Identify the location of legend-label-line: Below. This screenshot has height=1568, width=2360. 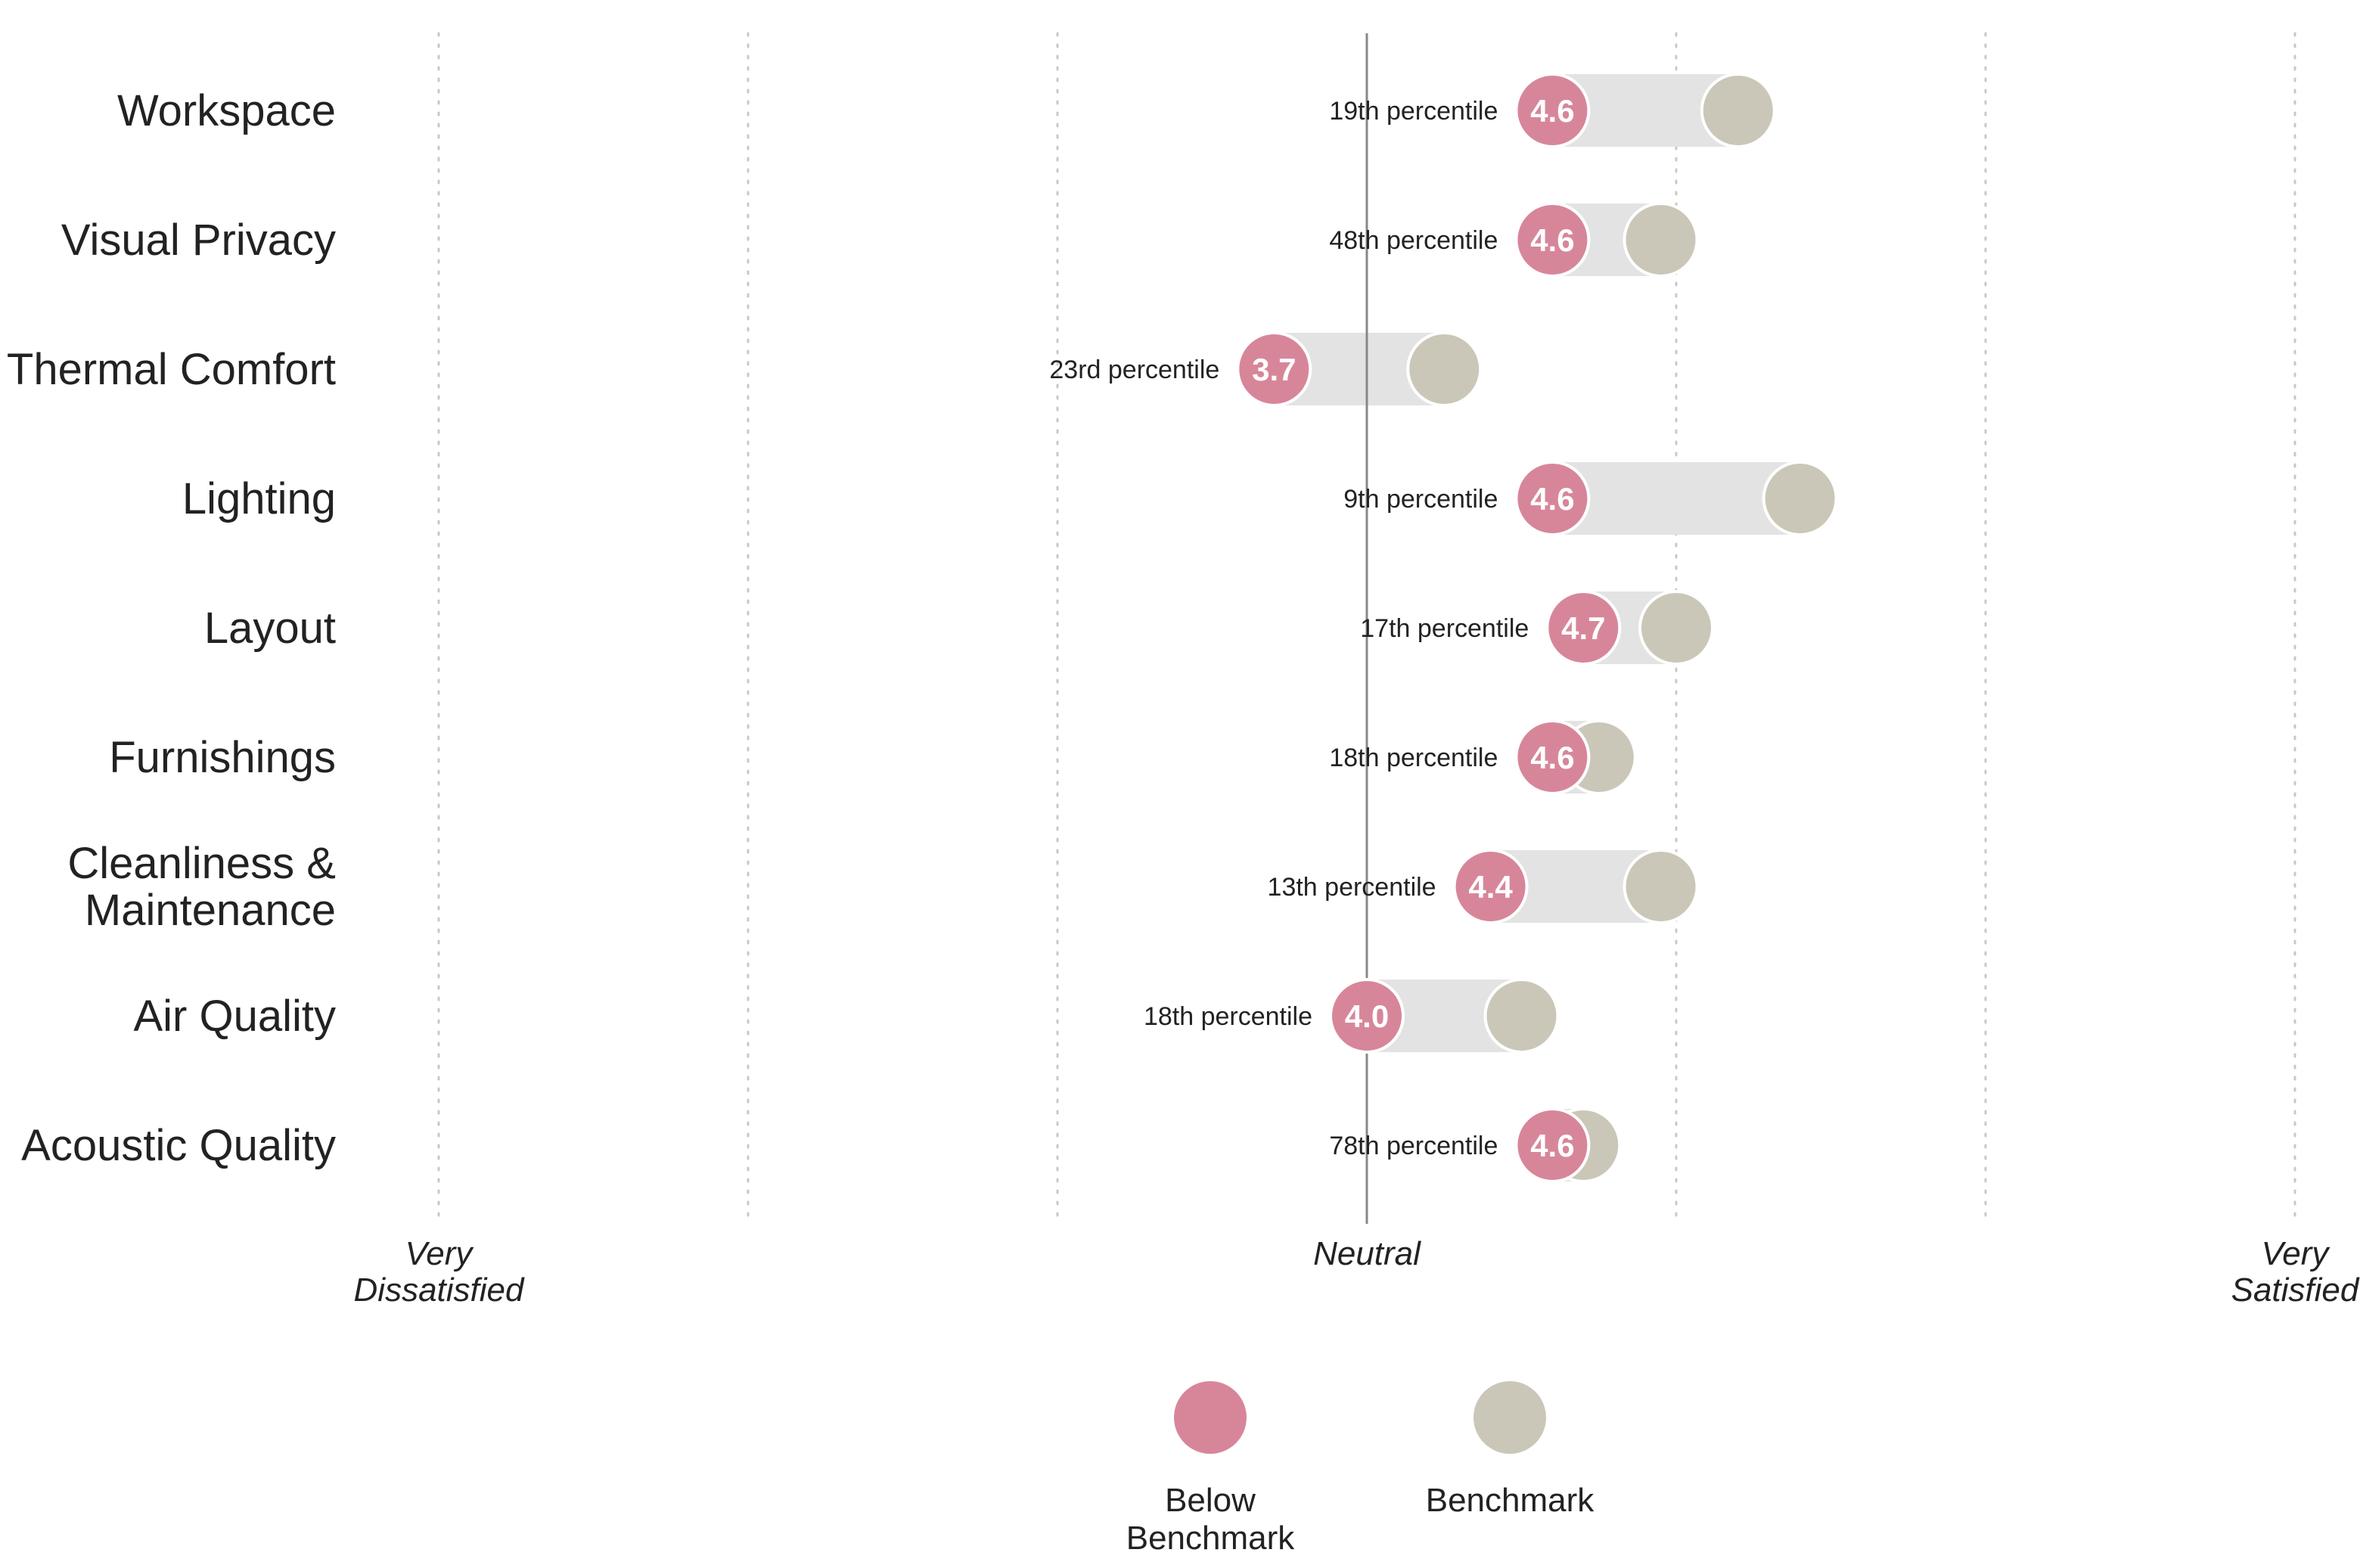
(1210, 1501).